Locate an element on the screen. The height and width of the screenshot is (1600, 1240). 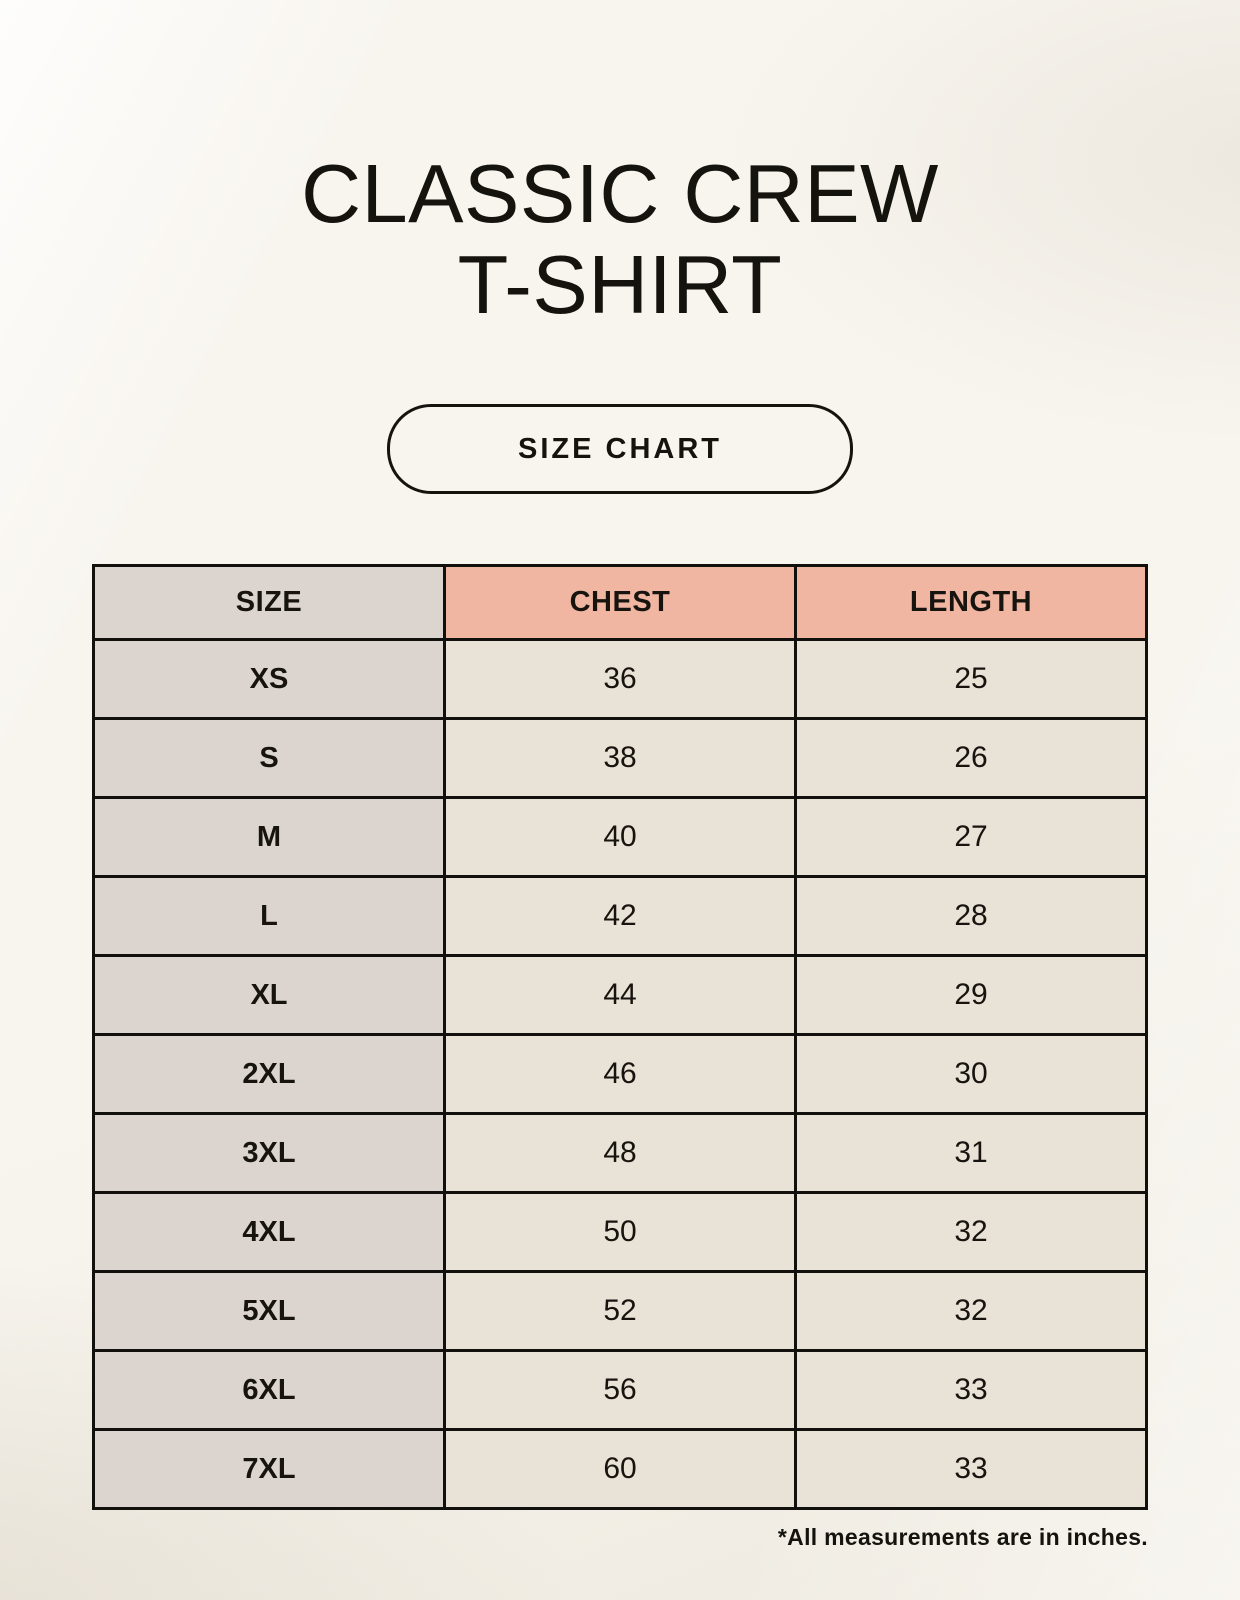
chest-cell: 50 is located at coordinates (620, 1232).